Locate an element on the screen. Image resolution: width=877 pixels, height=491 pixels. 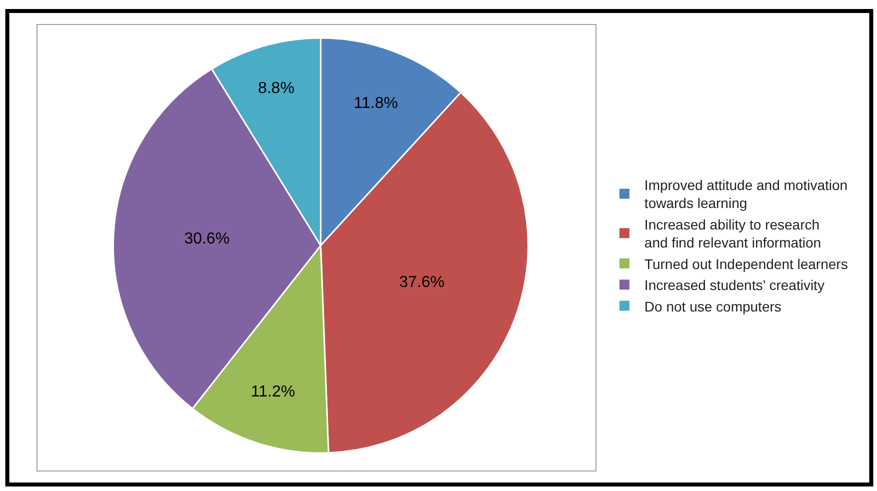
data-label: 8.8% is located at coordinates (276, 89).